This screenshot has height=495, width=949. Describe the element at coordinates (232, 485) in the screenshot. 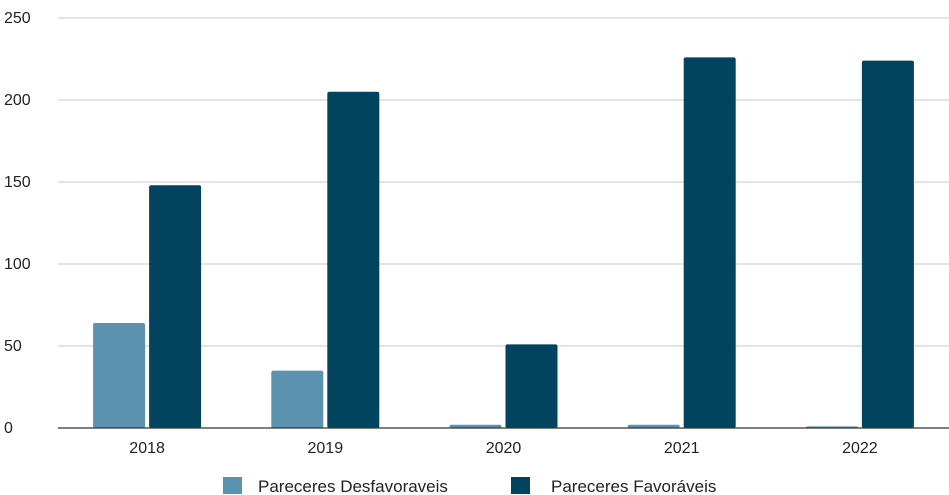

I see `legend-swatch-desfavoraveis` at that location.